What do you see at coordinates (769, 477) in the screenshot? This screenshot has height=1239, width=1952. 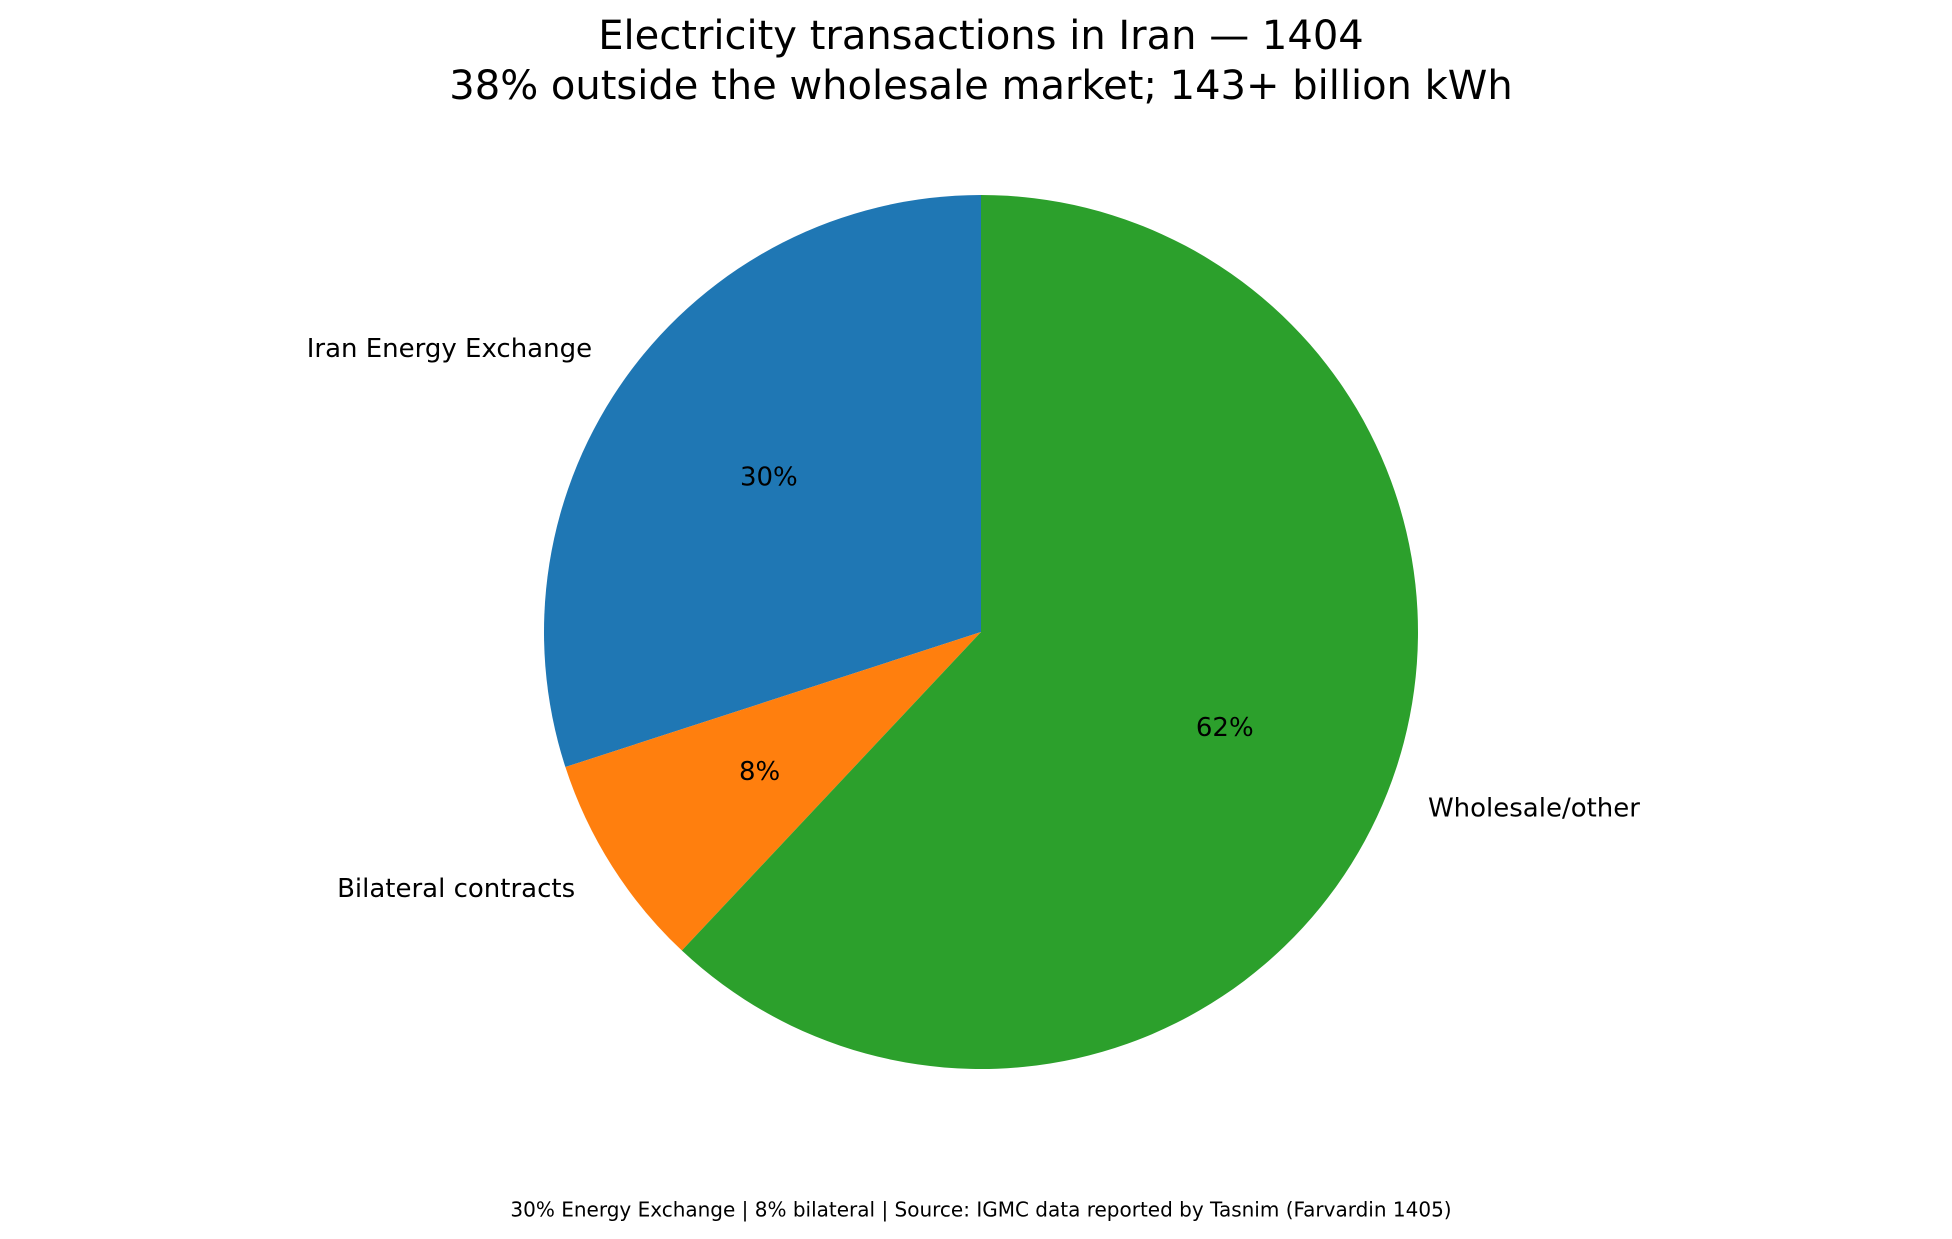 I see `value-label: 30%` at bounding box center [769, 477].